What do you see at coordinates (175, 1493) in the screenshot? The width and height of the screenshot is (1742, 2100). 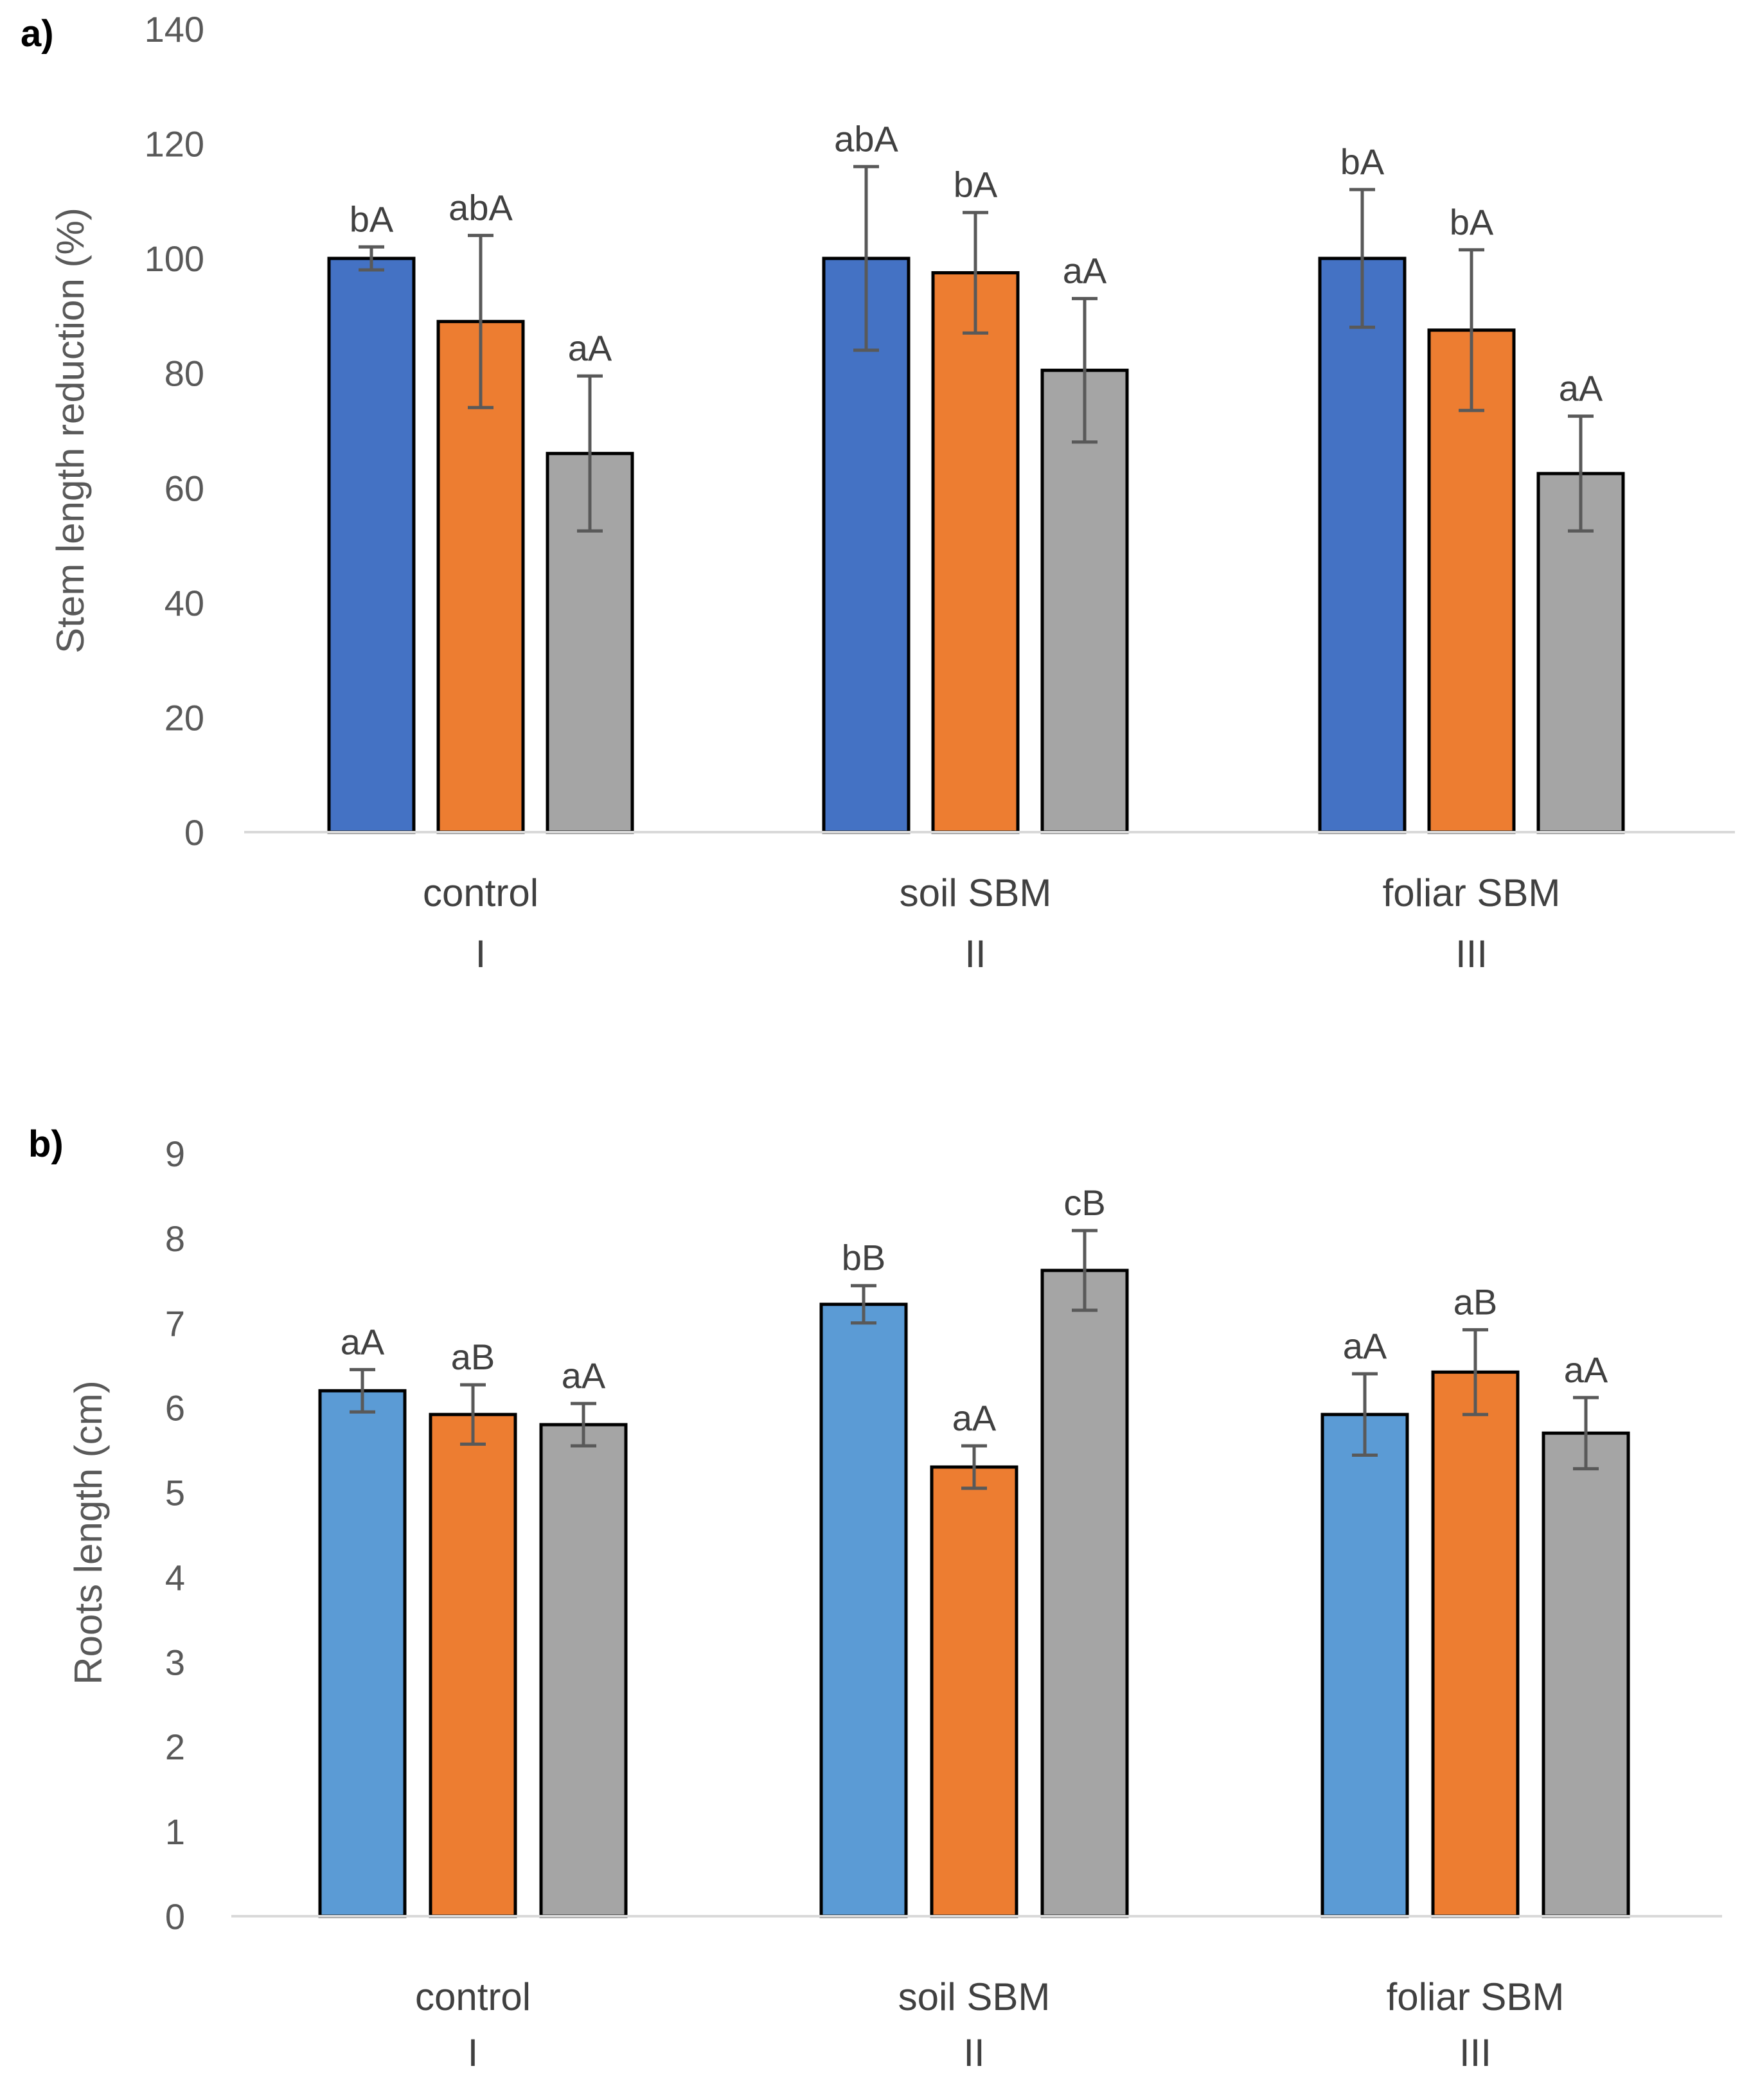 I see `y-tick-label-b: 5` at bounding box center [175, 1493].